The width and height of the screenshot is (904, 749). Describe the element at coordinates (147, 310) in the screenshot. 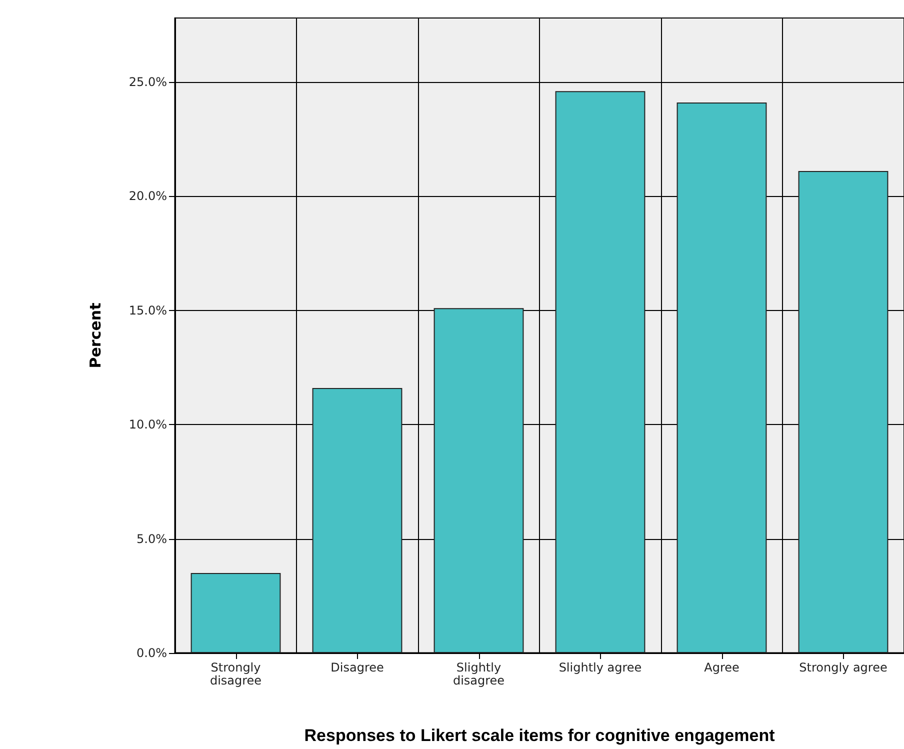

I see `y-tick-label: 15.0%` at that location.